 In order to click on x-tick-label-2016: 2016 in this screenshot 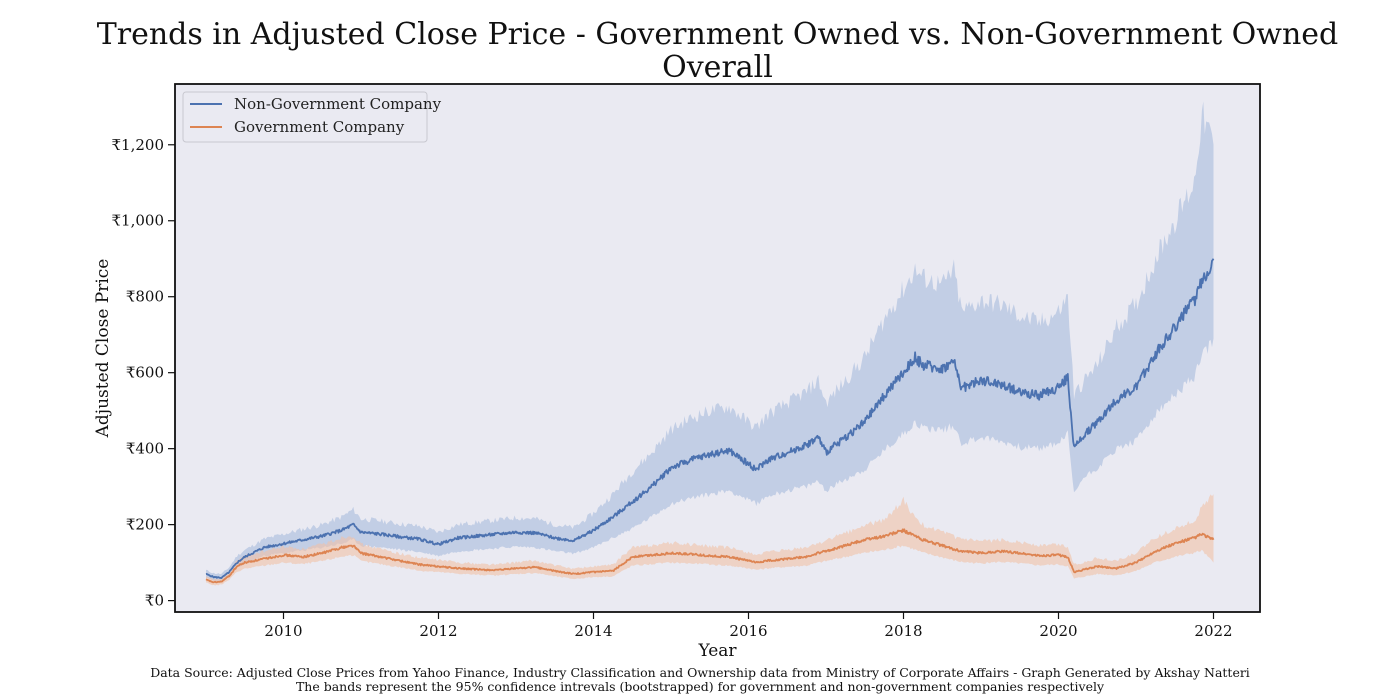, I will do `click(748, 631)`.